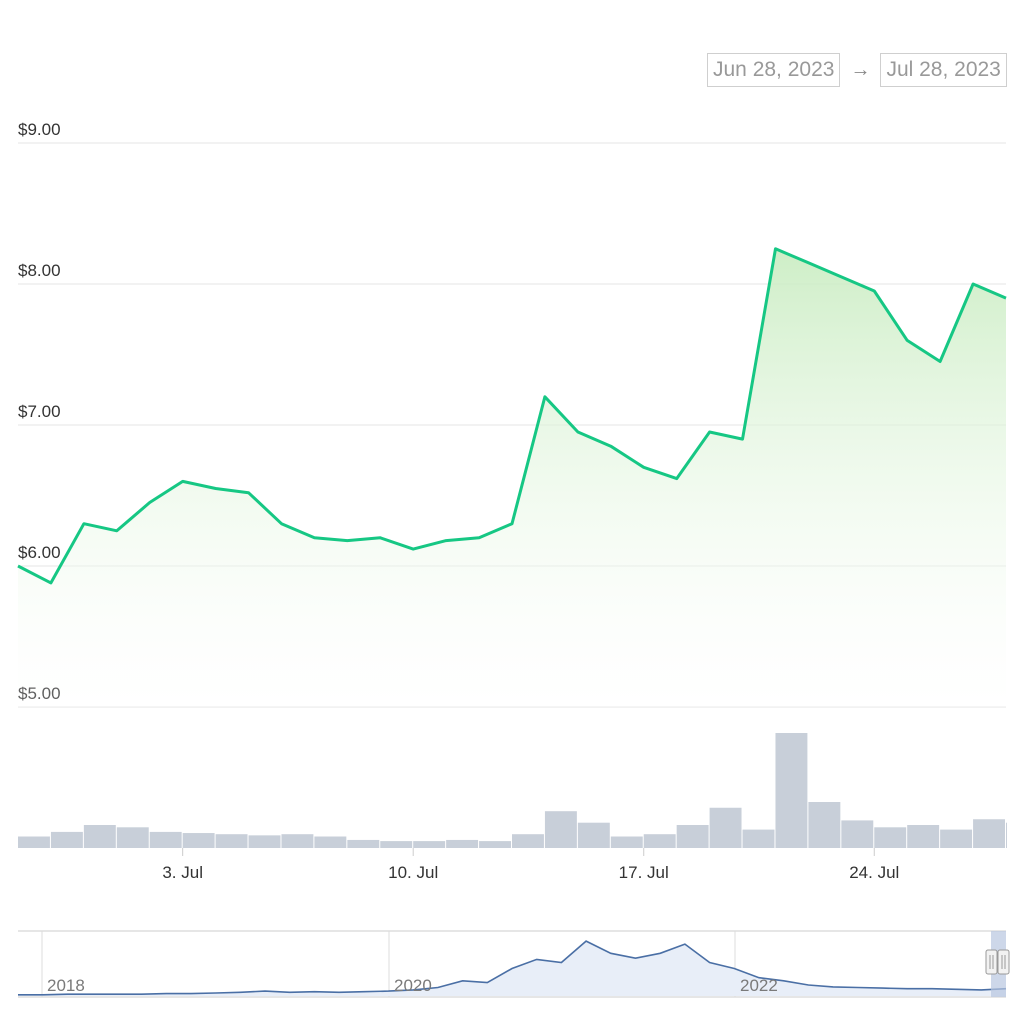 This screenshot has height=1024, width=1024. Describe the element at coordinates (774, 70) in the screenshot. I see `range-from-input: Jun 28, 2023` at that location.